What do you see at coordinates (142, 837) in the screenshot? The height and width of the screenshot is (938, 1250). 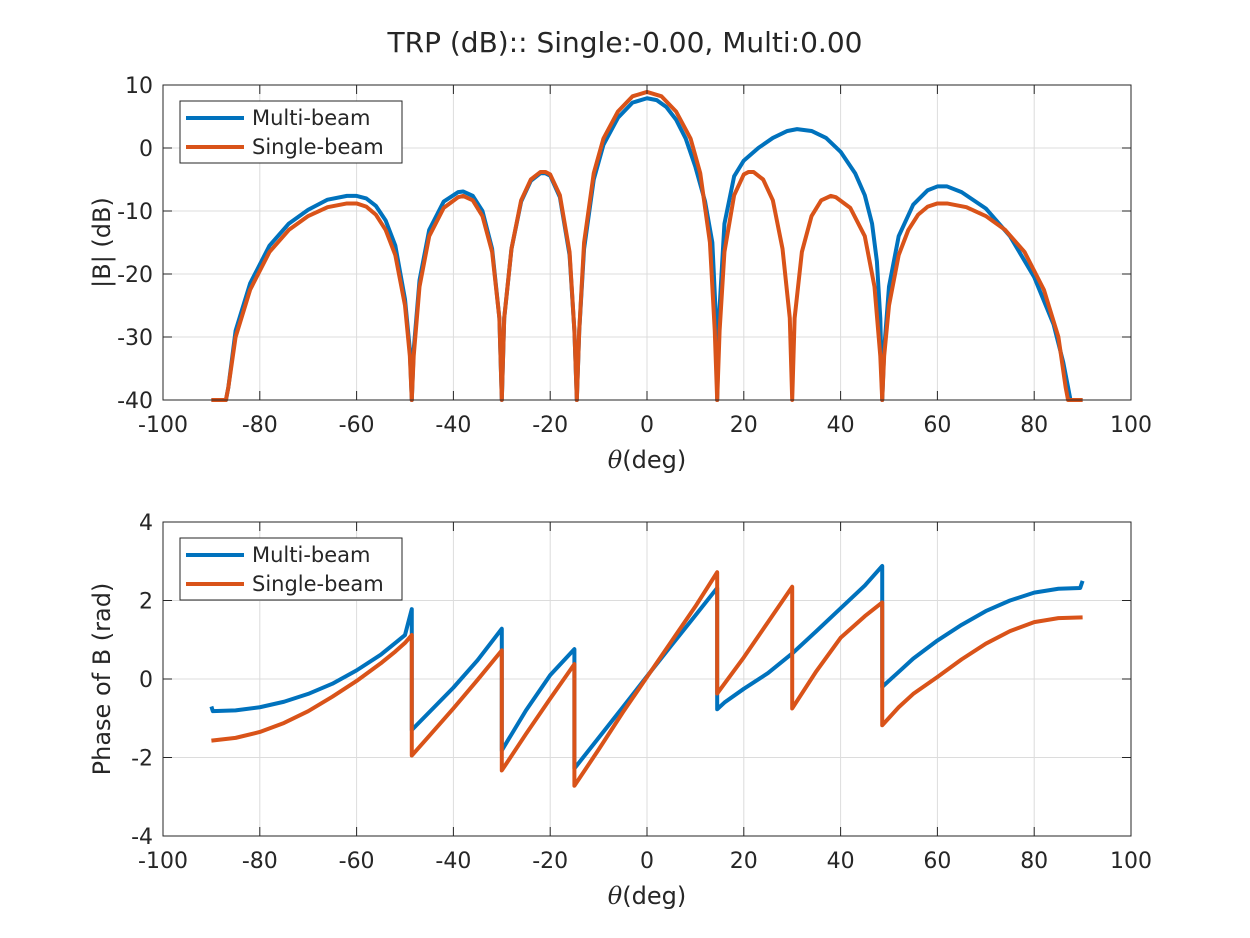 I see `y-tick-label: -4` at bounding box center [142, 837].